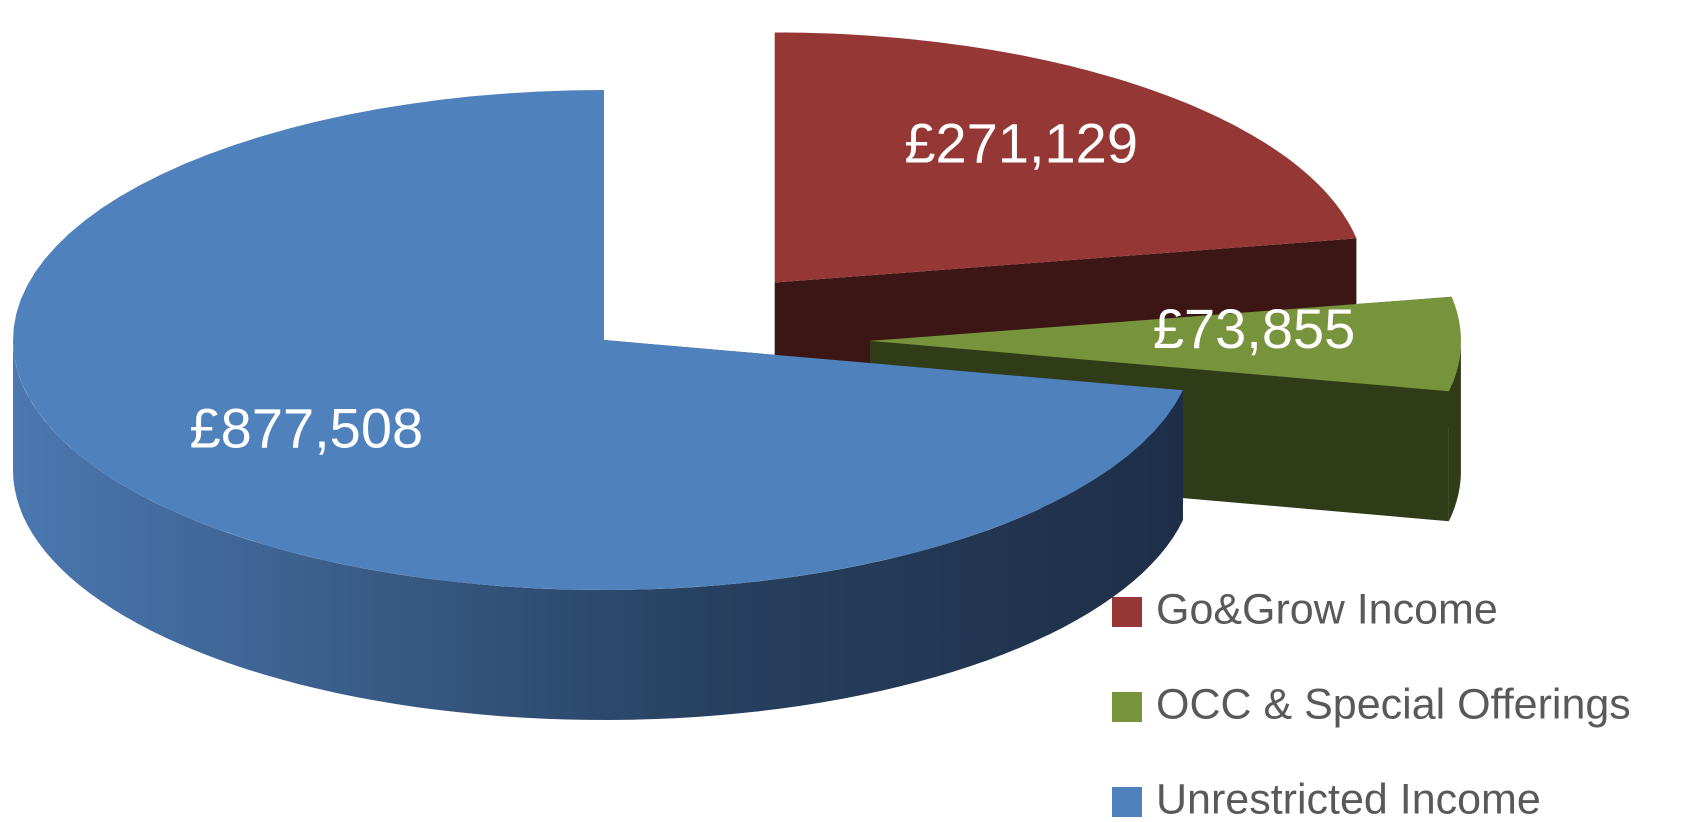  I want to click on value-label: £73,855, so click(1254, 328).